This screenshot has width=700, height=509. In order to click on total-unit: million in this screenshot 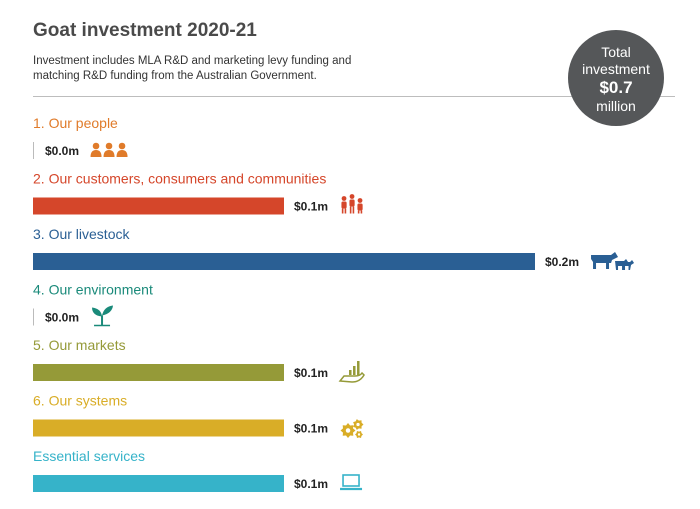, I will do `click(616, 106)`.